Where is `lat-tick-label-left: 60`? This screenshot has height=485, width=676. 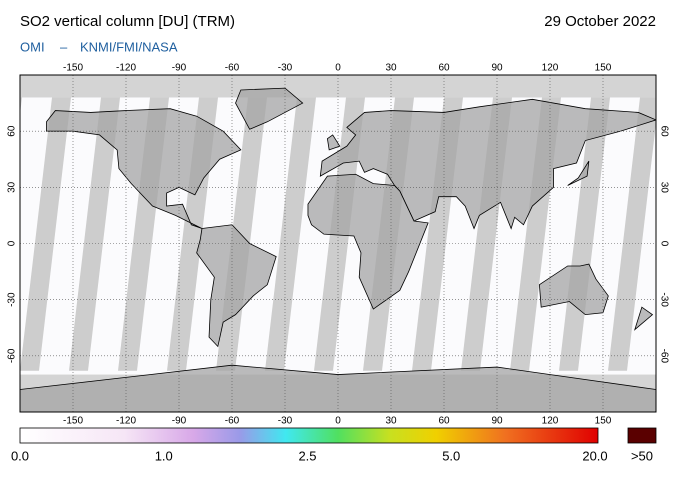 lat-tick-label-left: 60 is located at coordinates (12, 131).